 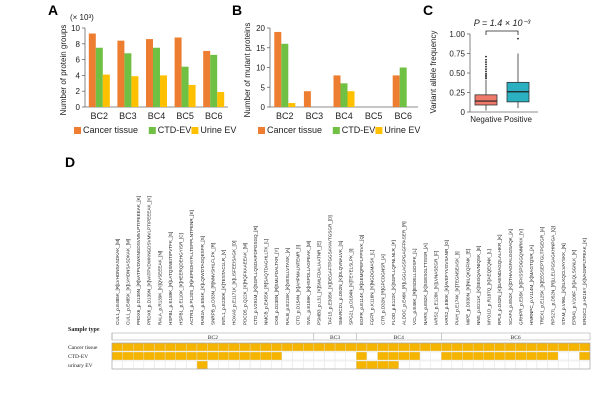 What do you see at coordinates (574, 287) in the screenshot?
I see `mutation-label: EPB41_p.V106F_[K]AQLSGNLK_[K]` at bounding box center [574, 287].